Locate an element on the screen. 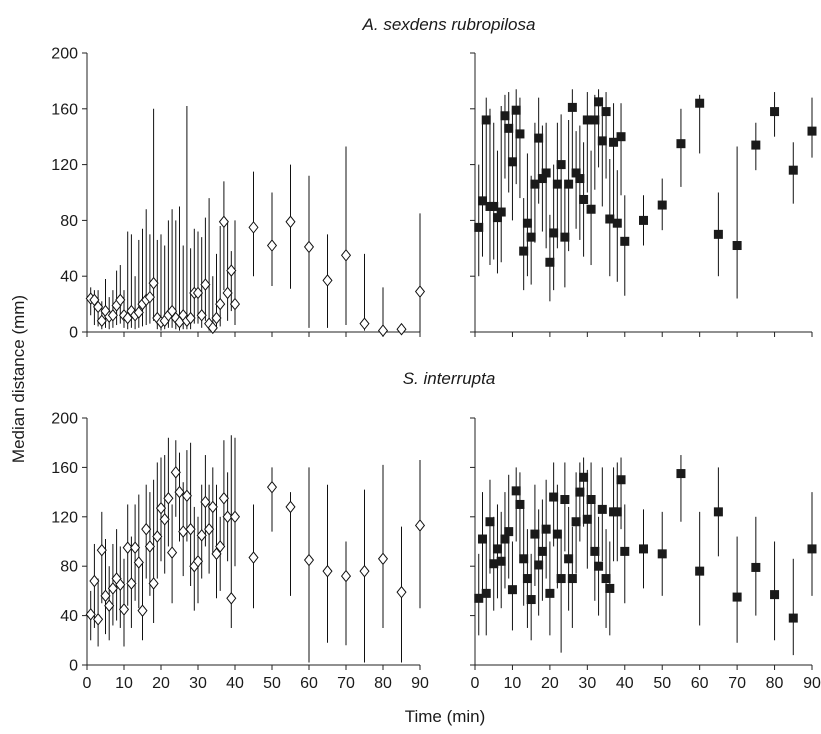 The width and height of the screenshot is (821, 734). y-tick-label: 200 is located at coordinates (64, 419).